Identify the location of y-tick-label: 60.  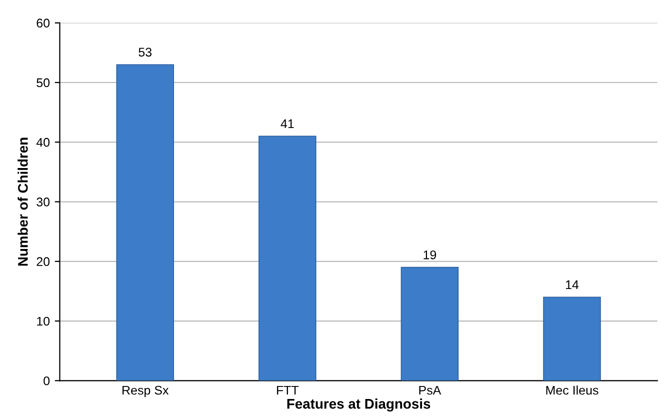
(43, 23).